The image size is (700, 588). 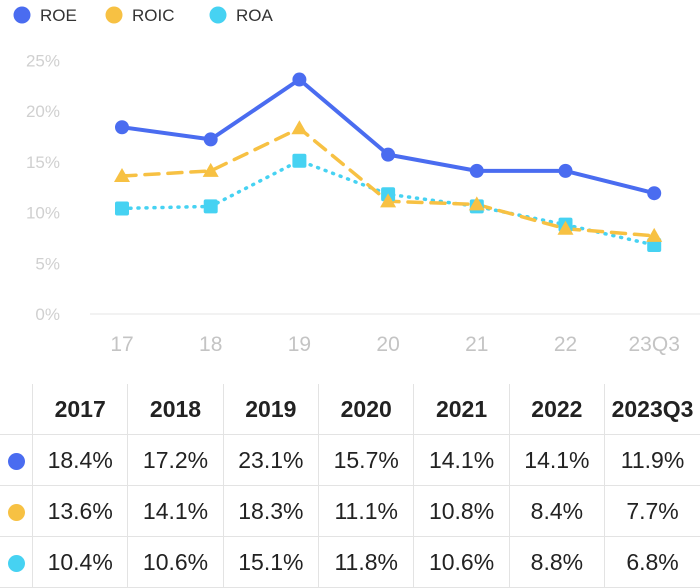 What do you see at coordinates (218, 15) in the screenshot?
I see `legend-dot-roa` at bounding box center [218, 15].